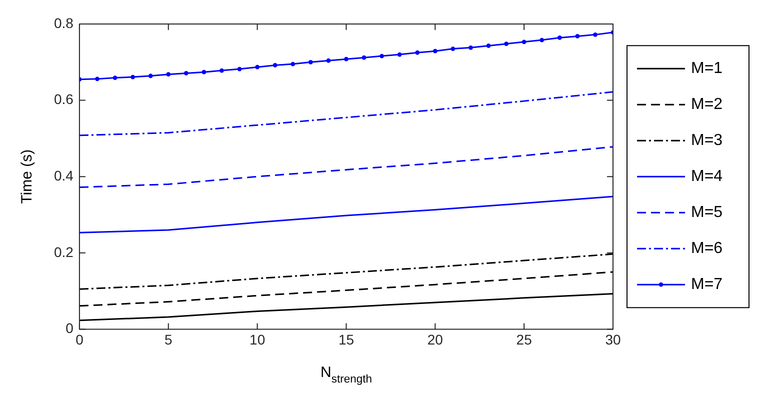  Describe the element at coordinates (168, 339) in the screenshot. I see `x-tick-label: 5` at that location.